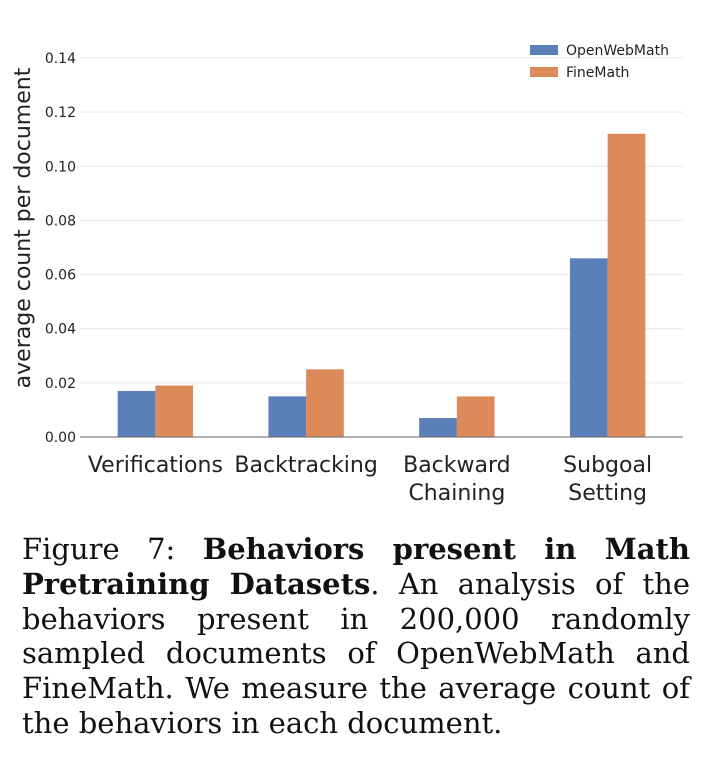 Image resolution: width=710 pixels, height=768 pixels. Describe the element at coordinates (60, 221) in the screenshot. I see `y-tick-label: 0.08` at that location.